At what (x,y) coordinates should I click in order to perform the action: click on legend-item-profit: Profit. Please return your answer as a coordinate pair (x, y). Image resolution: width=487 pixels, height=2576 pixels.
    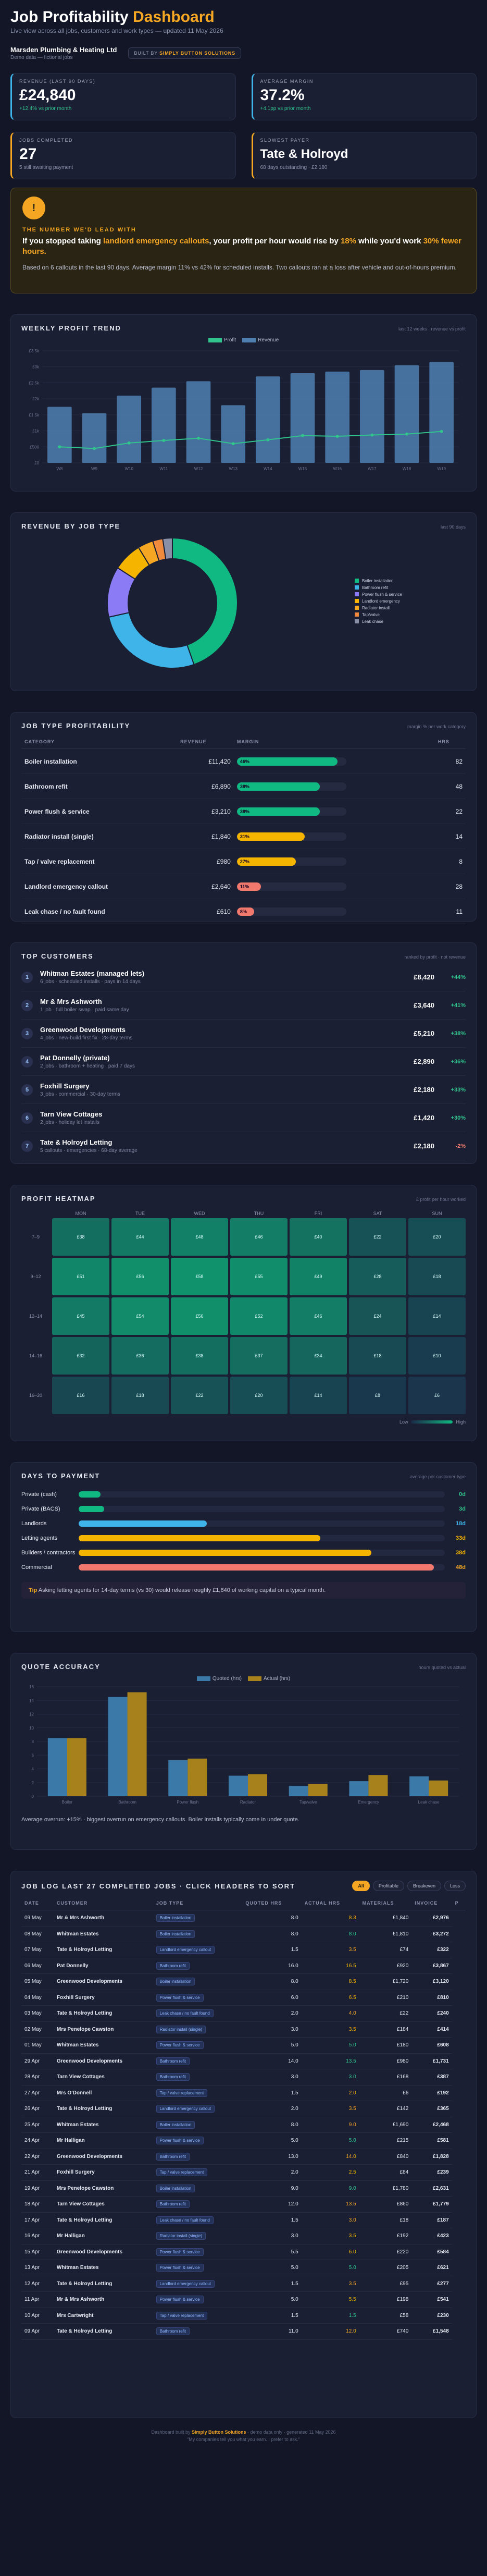
    Looking at the image, I should click on (222, 340).